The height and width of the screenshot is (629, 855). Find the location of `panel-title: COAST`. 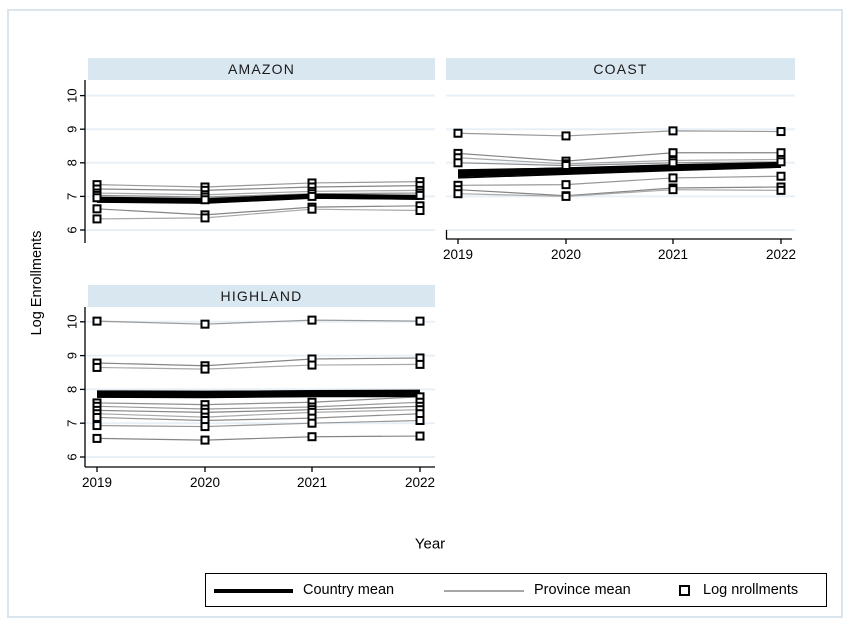

panel-title: COAST is located at coordinates (620, 69).